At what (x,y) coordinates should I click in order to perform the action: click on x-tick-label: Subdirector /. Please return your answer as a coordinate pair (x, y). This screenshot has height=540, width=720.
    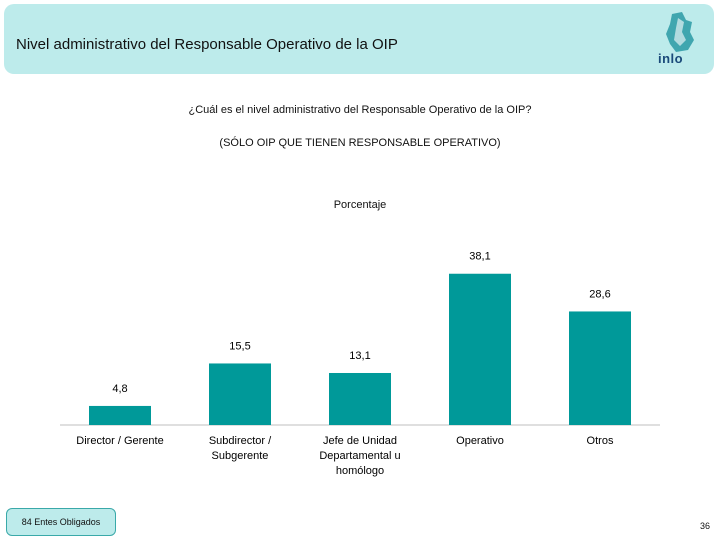
    Looking at the image, I should click on (240, 441).